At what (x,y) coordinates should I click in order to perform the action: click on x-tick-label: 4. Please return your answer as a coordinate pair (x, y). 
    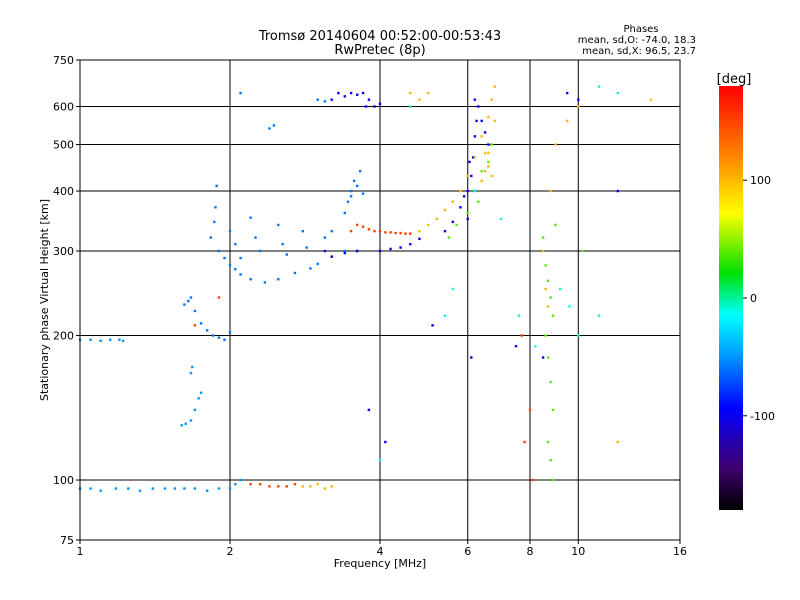
    Looking at the image, I should click on (380, 551).